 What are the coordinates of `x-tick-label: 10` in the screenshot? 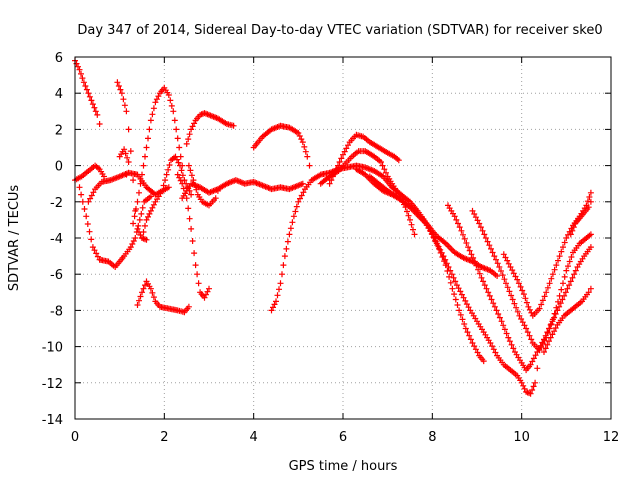 It's located at (521, 437).